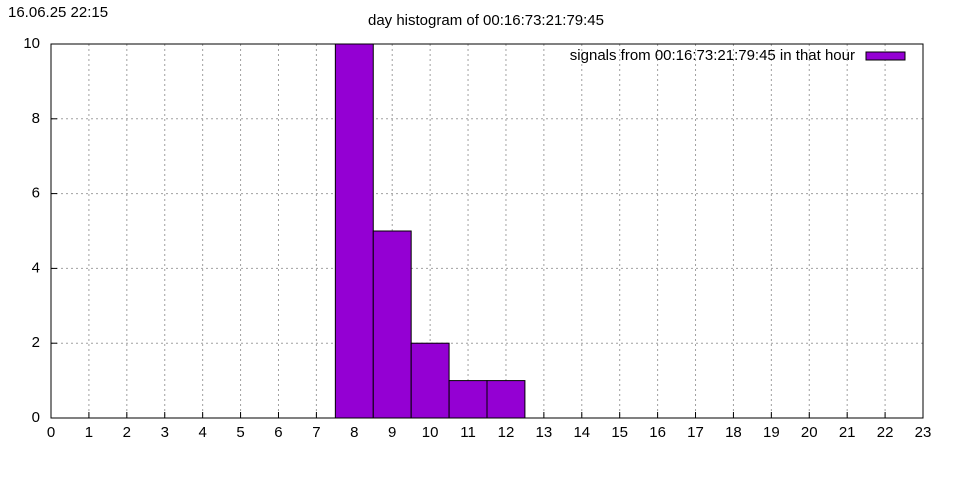 The width and height of the screenshot is (960, 480). What do you see at coordinates (771, 432) in the screenshot?
I see `x-tick-label: 19` at bounding box center [771, 432].